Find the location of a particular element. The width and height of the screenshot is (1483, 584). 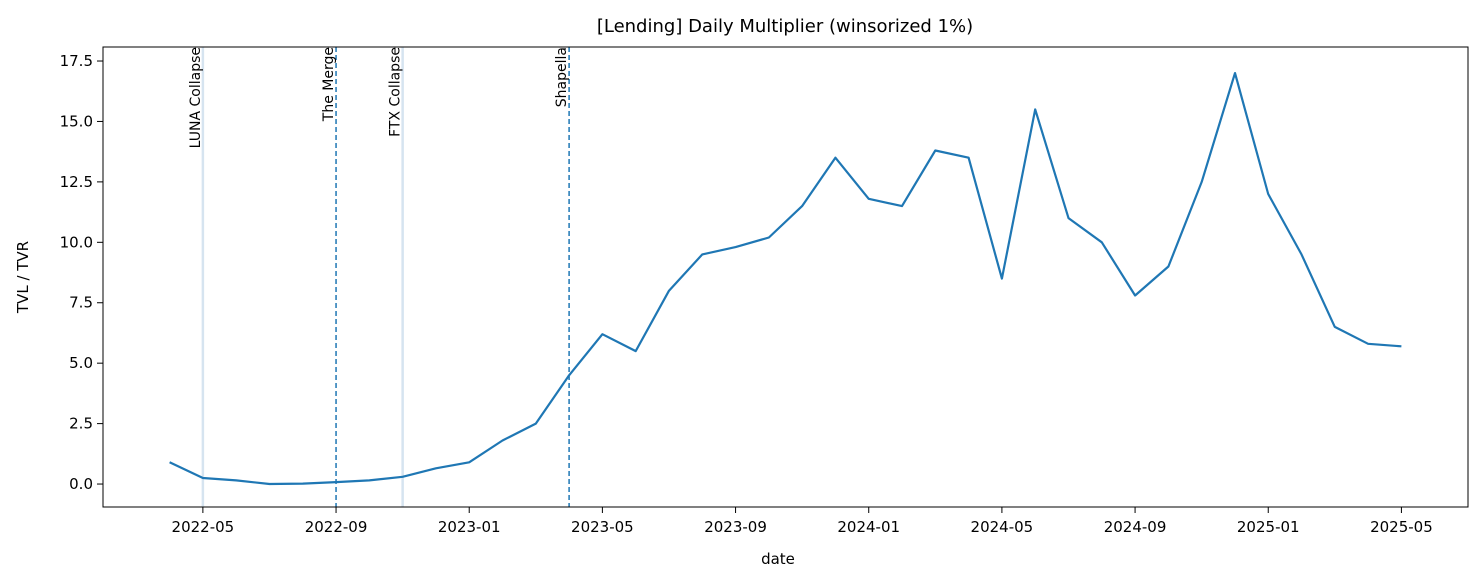

x-tick-label: 2023-05 is located at coordinates (602, 527).